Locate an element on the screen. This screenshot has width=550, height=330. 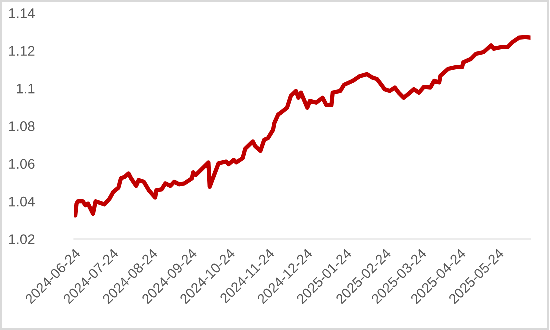
y-tick-label: 1.14 is located at coordinates (22, 13).